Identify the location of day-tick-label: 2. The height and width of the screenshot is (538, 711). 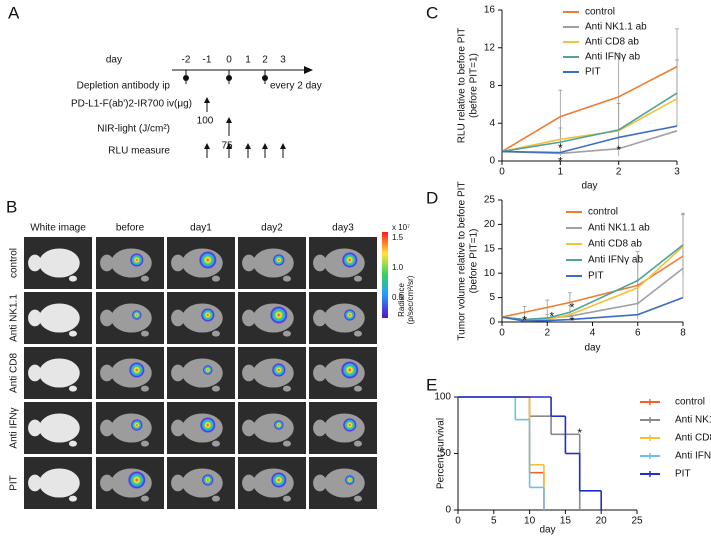
(265, 60).